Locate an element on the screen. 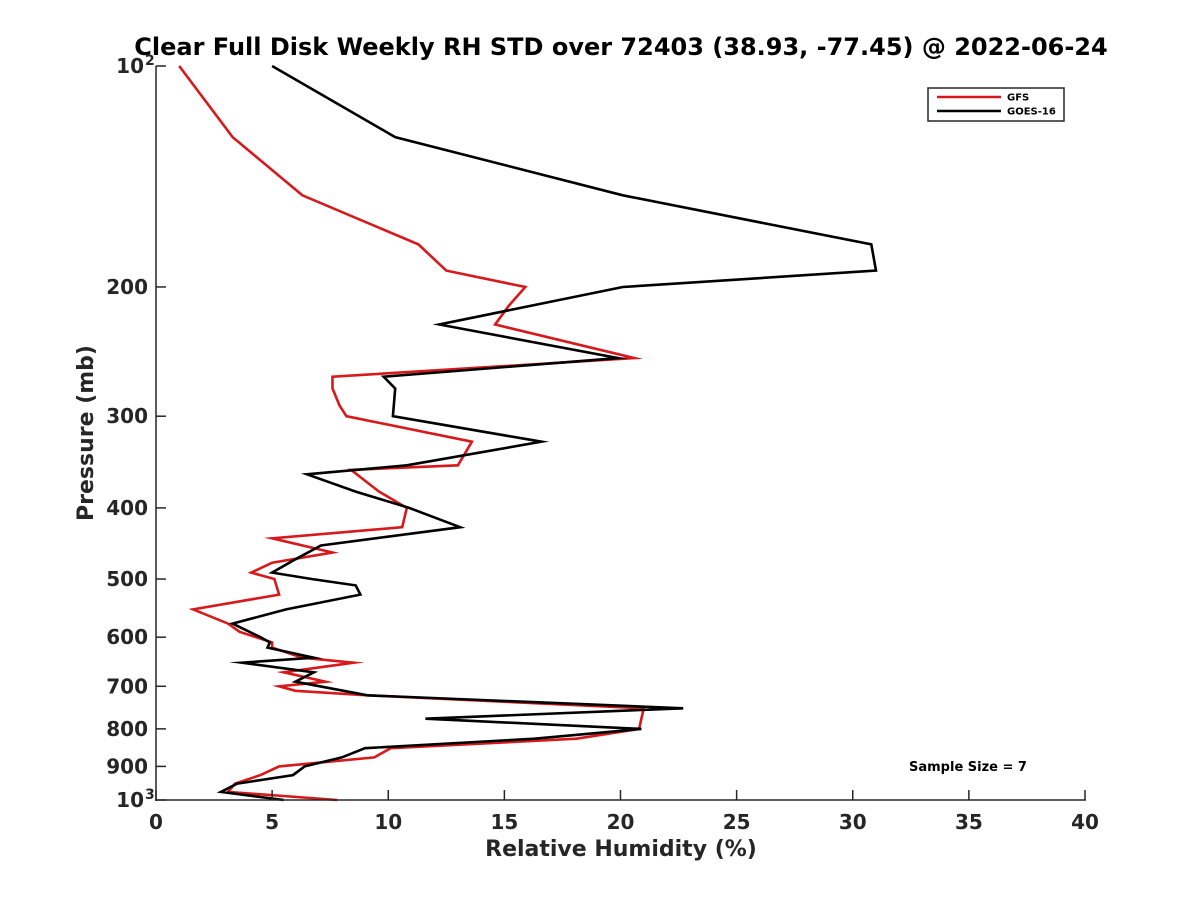 The image size is (1200, 900). x-axis-label: Relative Humidity (%) is located at coordinates (621, 849).